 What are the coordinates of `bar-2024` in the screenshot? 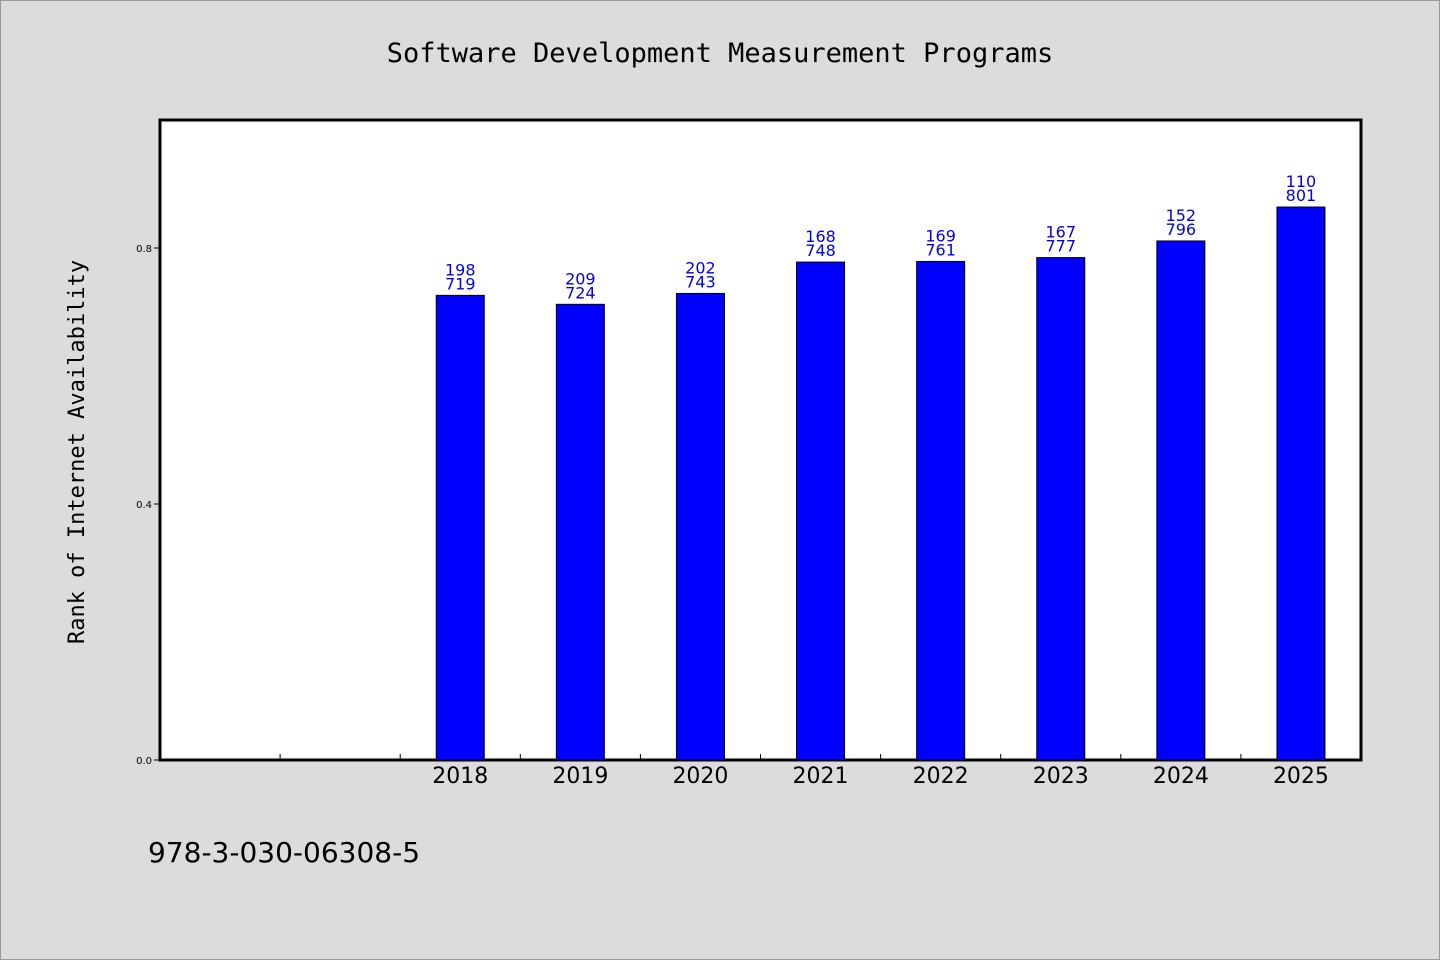 It's located at (1181, 500).